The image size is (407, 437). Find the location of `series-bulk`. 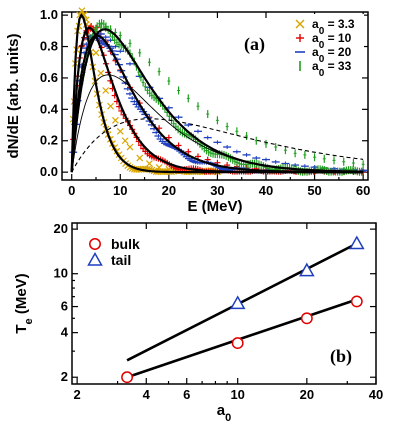

series-bulk is located at coordinates (242, 339).